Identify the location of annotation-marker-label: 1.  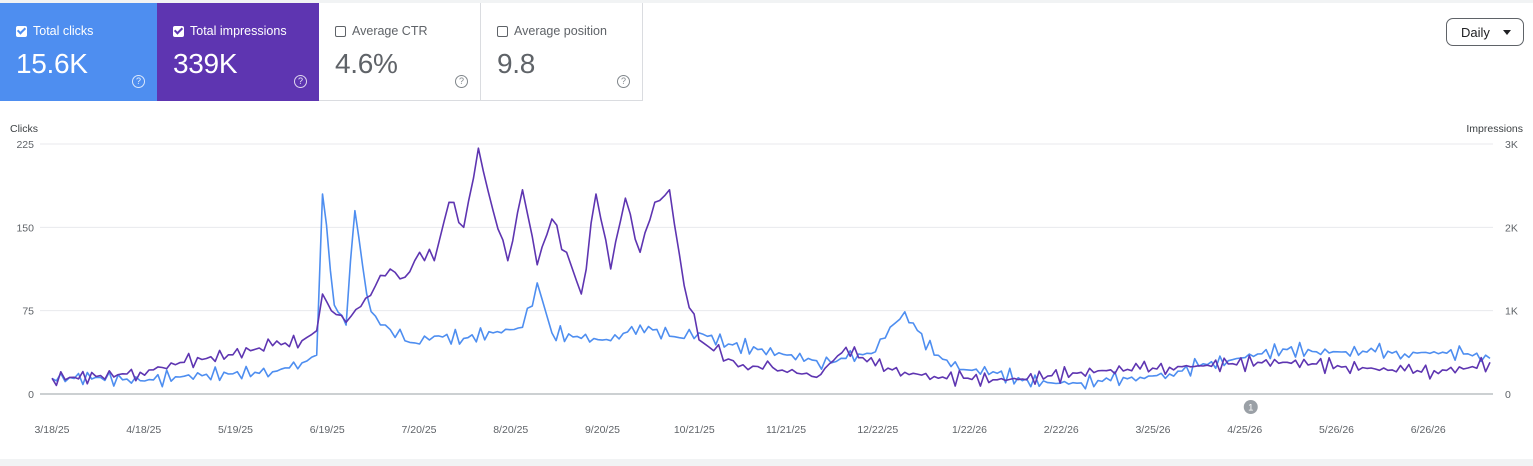
(1250, 408).